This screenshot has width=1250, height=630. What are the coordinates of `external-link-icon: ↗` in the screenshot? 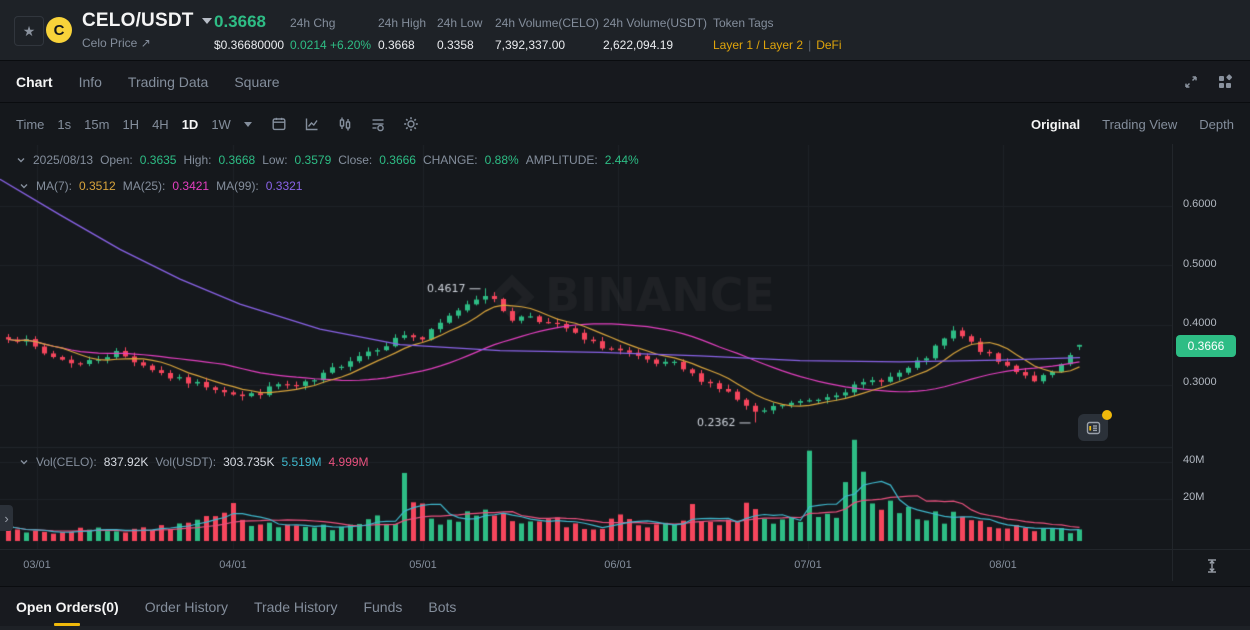 It's located at (145, 43).